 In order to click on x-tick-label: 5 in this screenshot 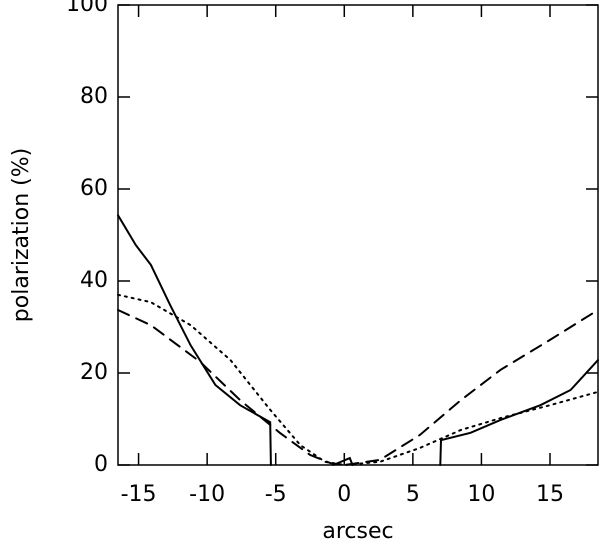, I will do `click(413, 494)`.